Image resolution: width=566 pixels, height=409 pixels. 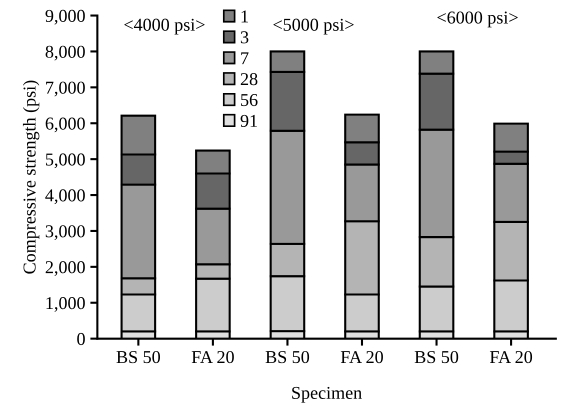 What do you see at coordinates (313, 26) in the screenshot?
I see `annotation: <5000 psi>` at bounding box center [313, 26].